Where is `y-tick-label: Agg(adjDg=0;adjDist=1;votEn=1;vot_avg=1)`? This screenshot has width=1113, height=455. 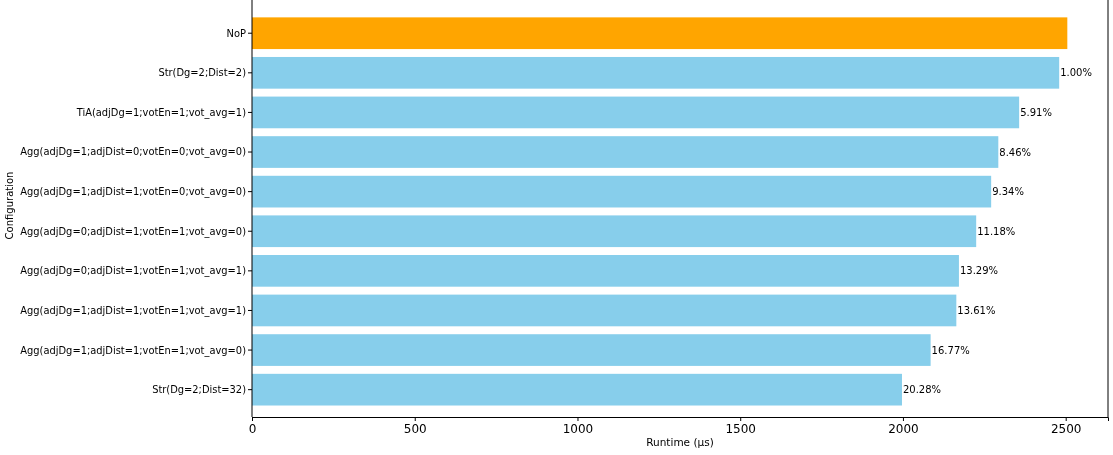
y-tick-label: Agg(adjDg=0;adjDist=1;votEn=1;vot_avg=1) is located at coordinates (133, 271).